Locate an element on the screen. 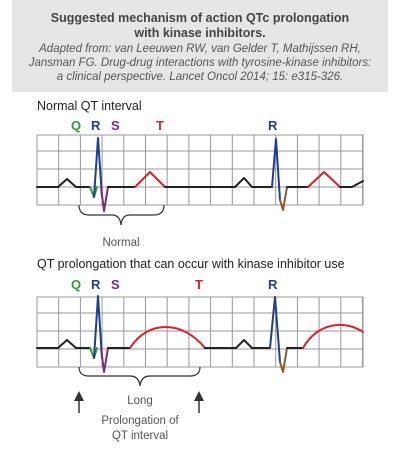 Image resolution: width=400 pixels, height=455 pixels. normal-label-s: S is located at coordinates (115, 125).